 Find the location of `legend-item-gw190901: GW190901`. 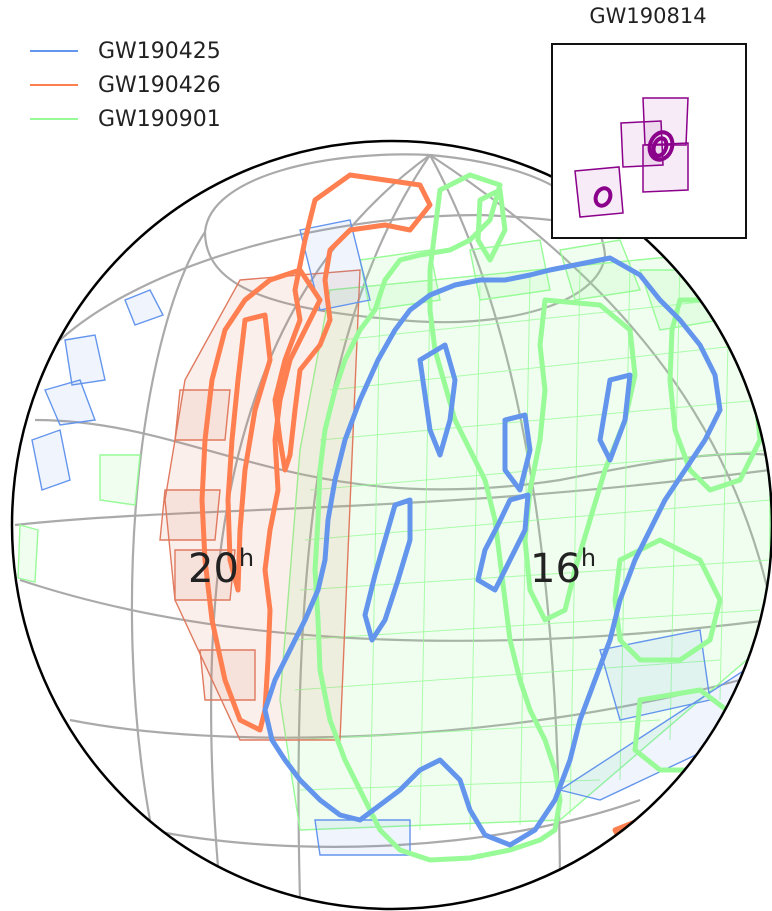

legend-item-gw190901: GW190901 is located at coordinates (125, 119).